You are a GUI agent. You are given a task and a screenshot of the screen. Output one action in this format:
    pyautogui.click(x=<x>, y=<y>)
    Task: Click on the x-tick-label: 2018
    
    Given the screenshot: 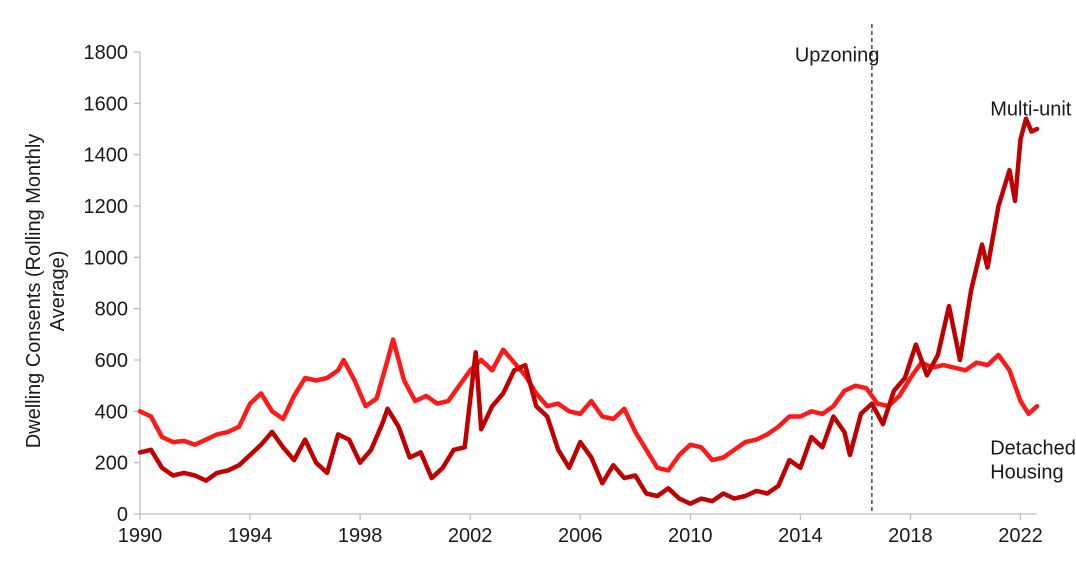 What is the action you would take?
    pyautogui.click(x=910, y=536)
    